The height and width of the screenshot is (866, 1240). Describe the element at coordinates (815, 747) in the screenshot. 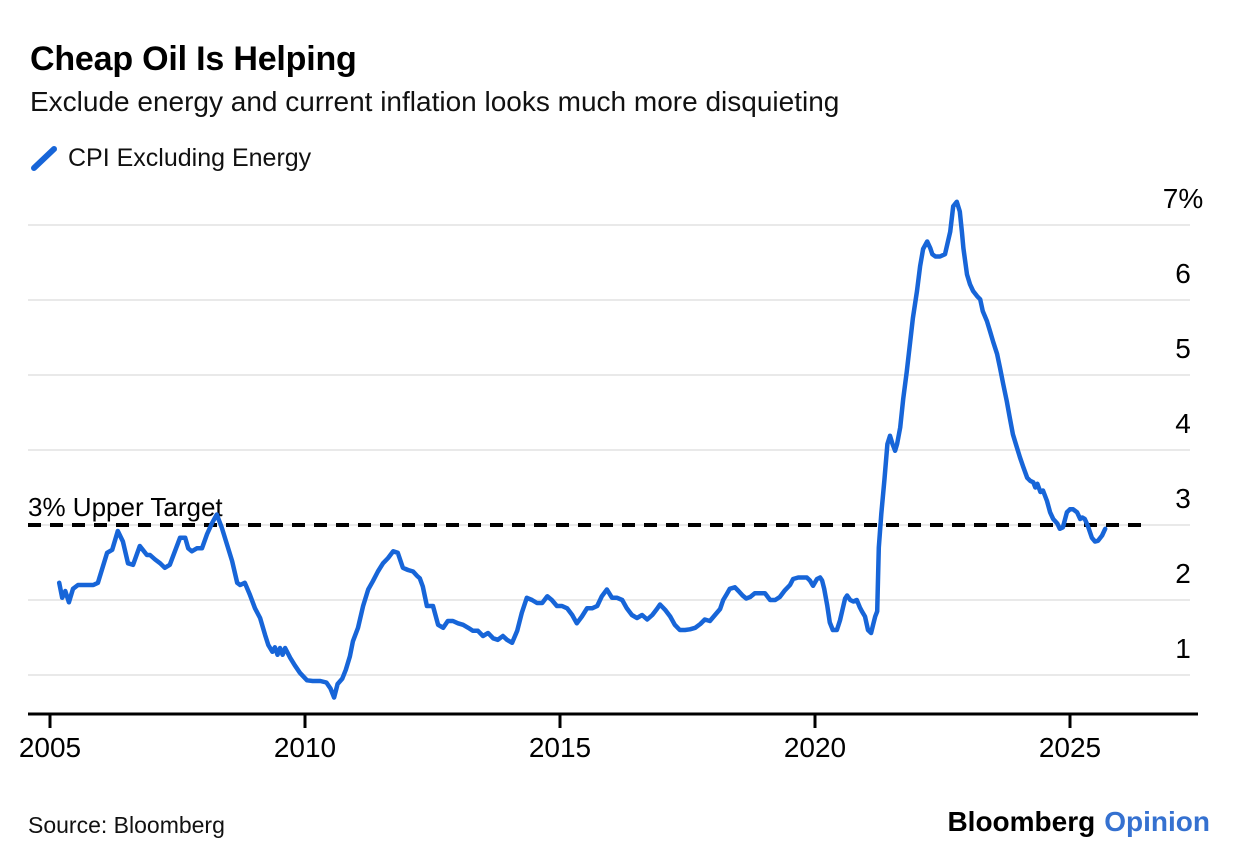

I see `x-tick-label-2020: 2020` at that location.